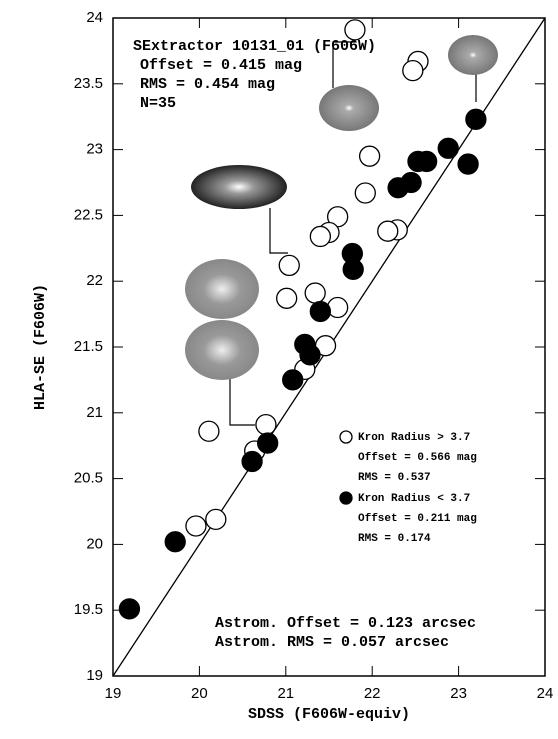  I want to click on y-tick-label: 20.5, so click(88, 478).